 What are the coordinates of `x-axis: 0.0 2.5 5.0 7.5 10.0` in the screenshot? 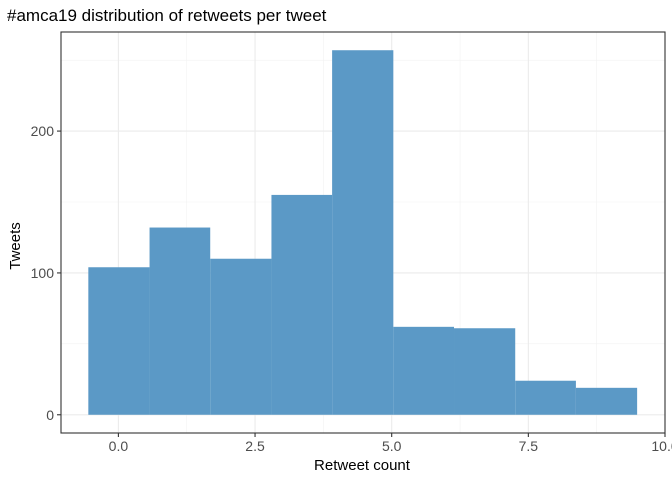 It's located at (390, 443).